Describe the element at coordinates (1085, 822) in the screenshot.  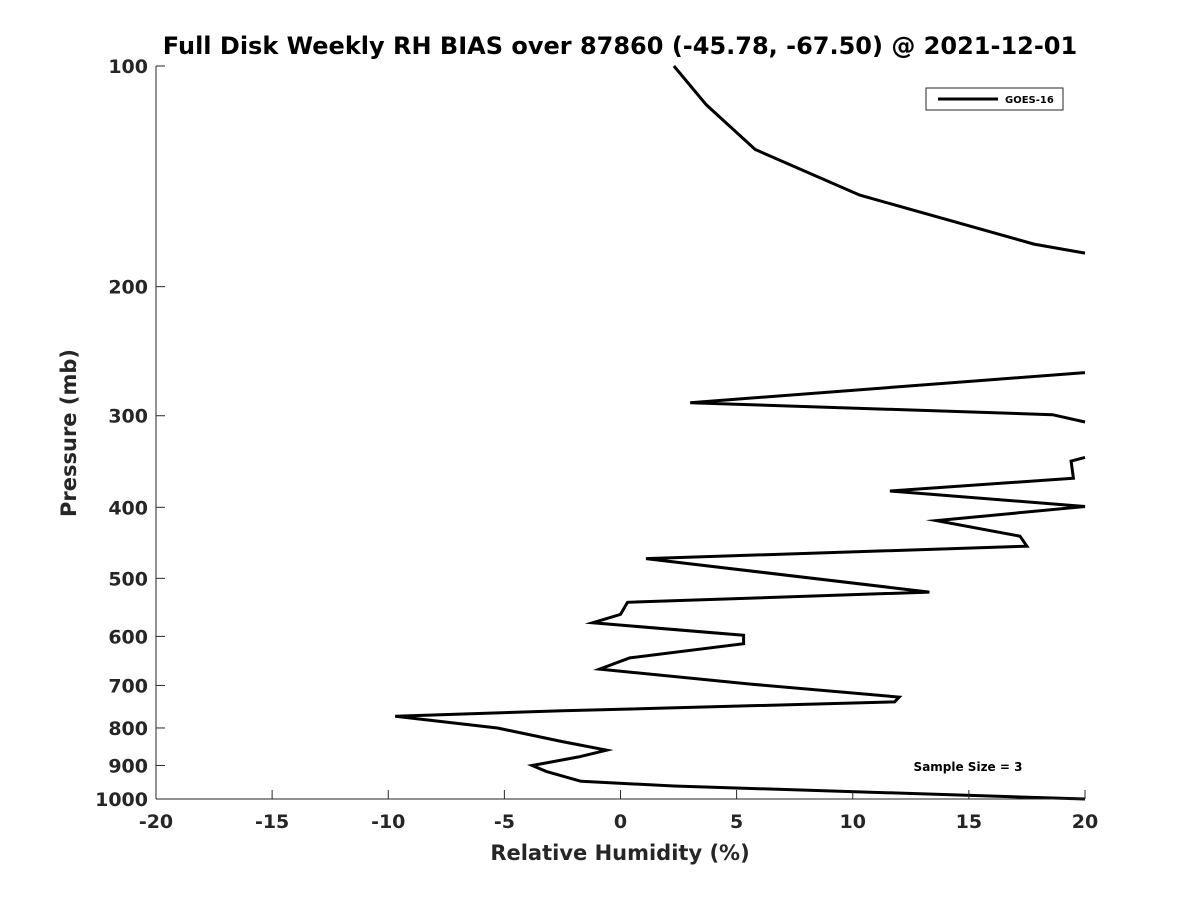
I see `x-tick-label: 20` at that location.